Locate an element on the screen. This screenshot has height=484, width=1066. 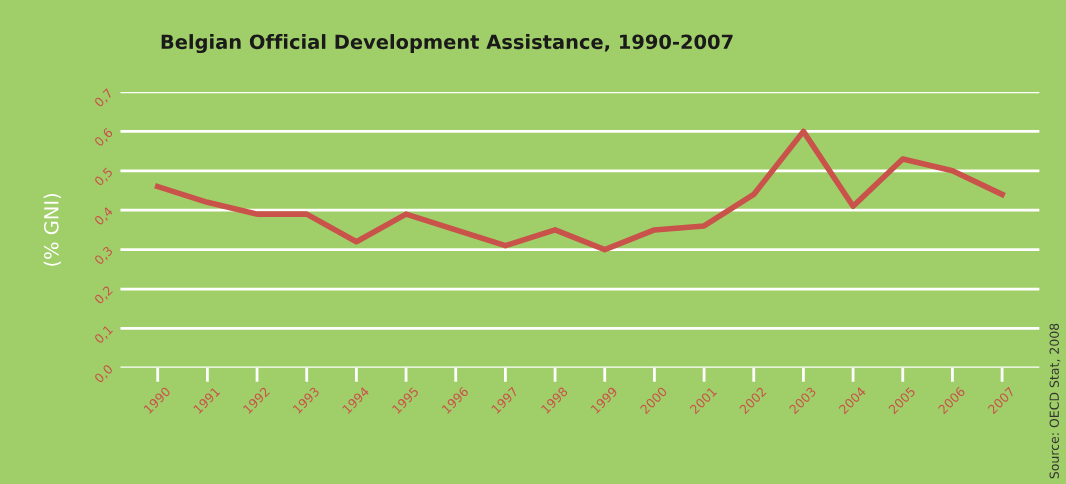
y-tick-label: 0,0 is located at coordinates (104, 374).